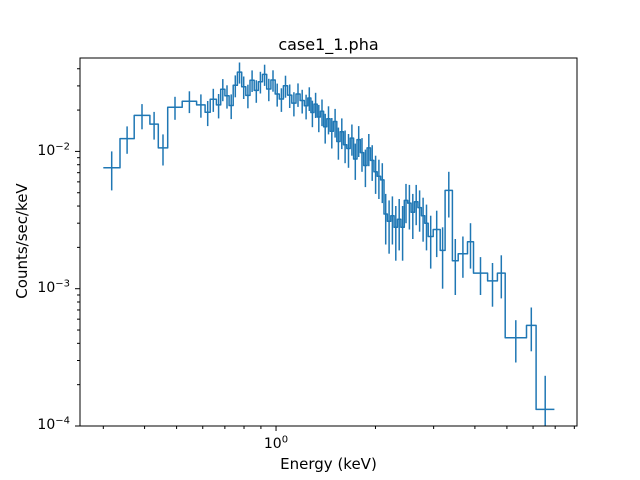 Image resolution: width=640 pixels, height=480 pixels. I want to click on y-tick-label-1e-3: 10−3, so click(38, 287).